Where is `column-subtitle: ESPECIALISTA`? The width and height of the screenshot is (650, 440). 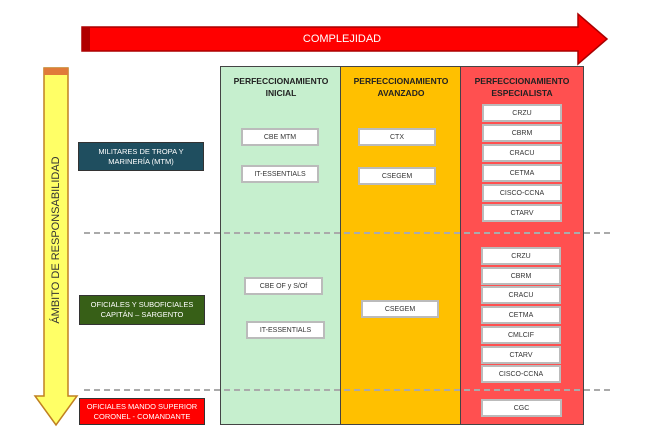 column-subtitle: ESPECIALISTA is located at coordinates (522, 93).